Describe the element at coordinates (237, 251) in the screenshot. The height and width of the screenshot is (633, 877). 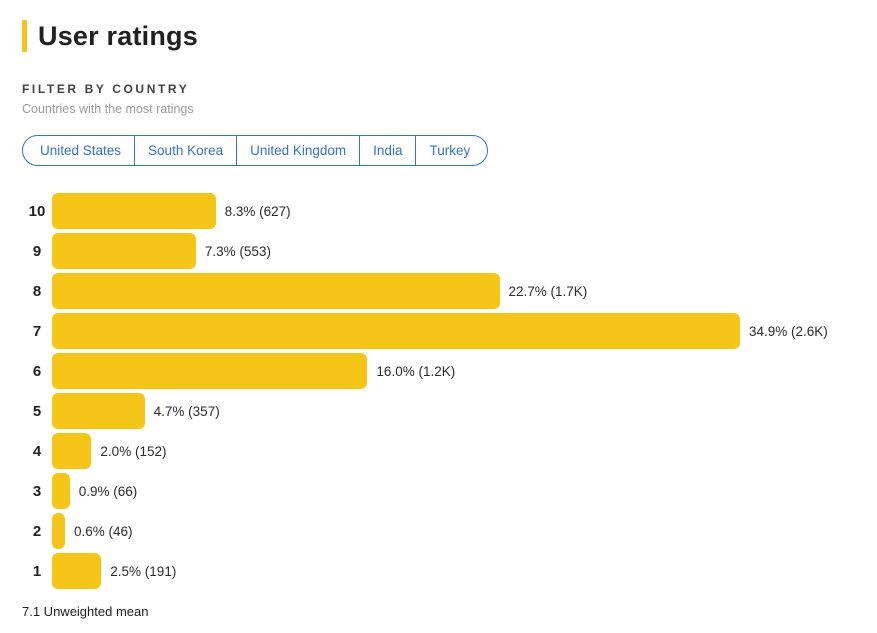
I see `rating-value-label: 7.3% (553)` at that location.